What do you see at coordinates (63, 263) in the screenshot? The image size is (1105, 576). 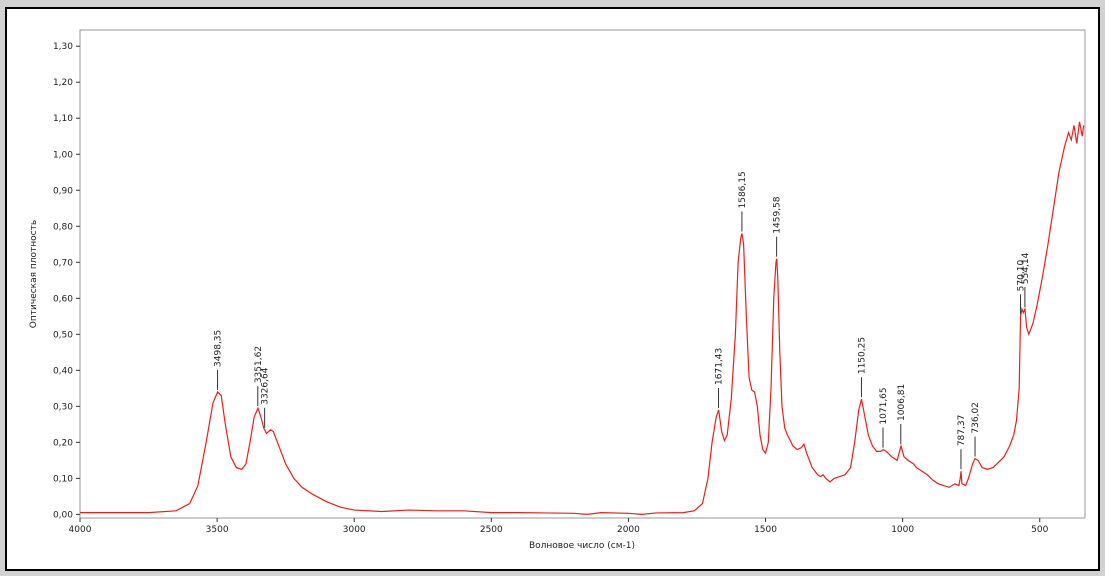 I see `y-tick-label: 0,70` at bounding box center [63, 263].